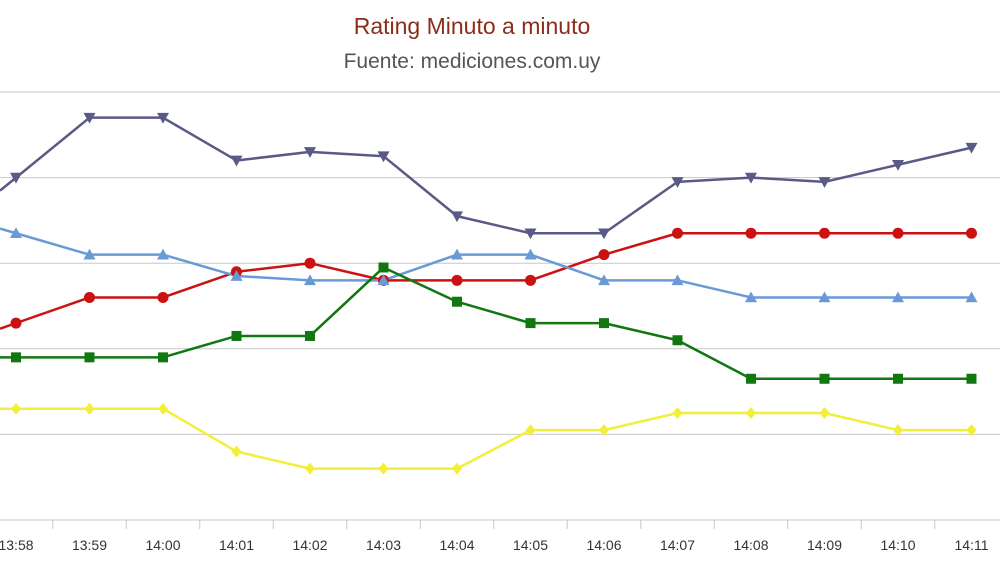 The image size is (1000, 574). Describe the element at coordinates (456, 545) in the screenshot. I see `x-tick-label: 14:04` at that location.